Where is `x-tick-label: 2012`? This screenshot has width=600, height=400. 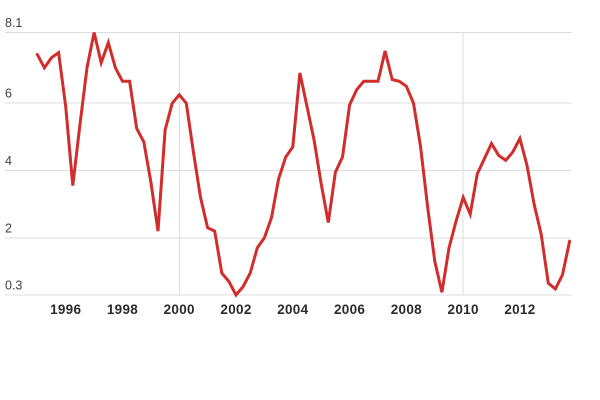 x-tick-label: 2012 is located at coordinates (519, 309).